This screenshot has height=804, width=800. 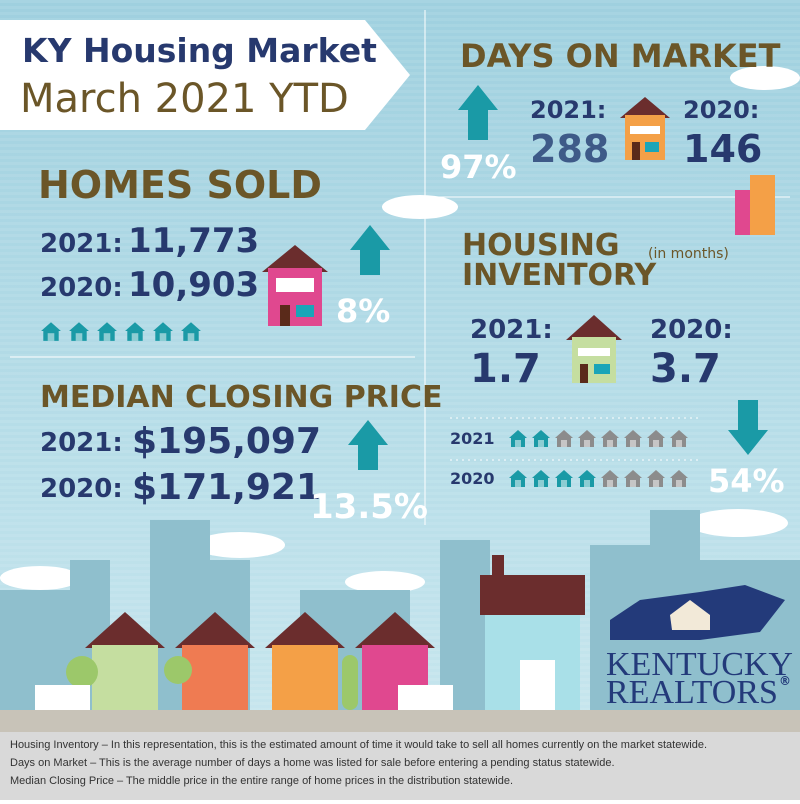 I want to click on section-heading: HOUSING, so click(x=540, y=245).